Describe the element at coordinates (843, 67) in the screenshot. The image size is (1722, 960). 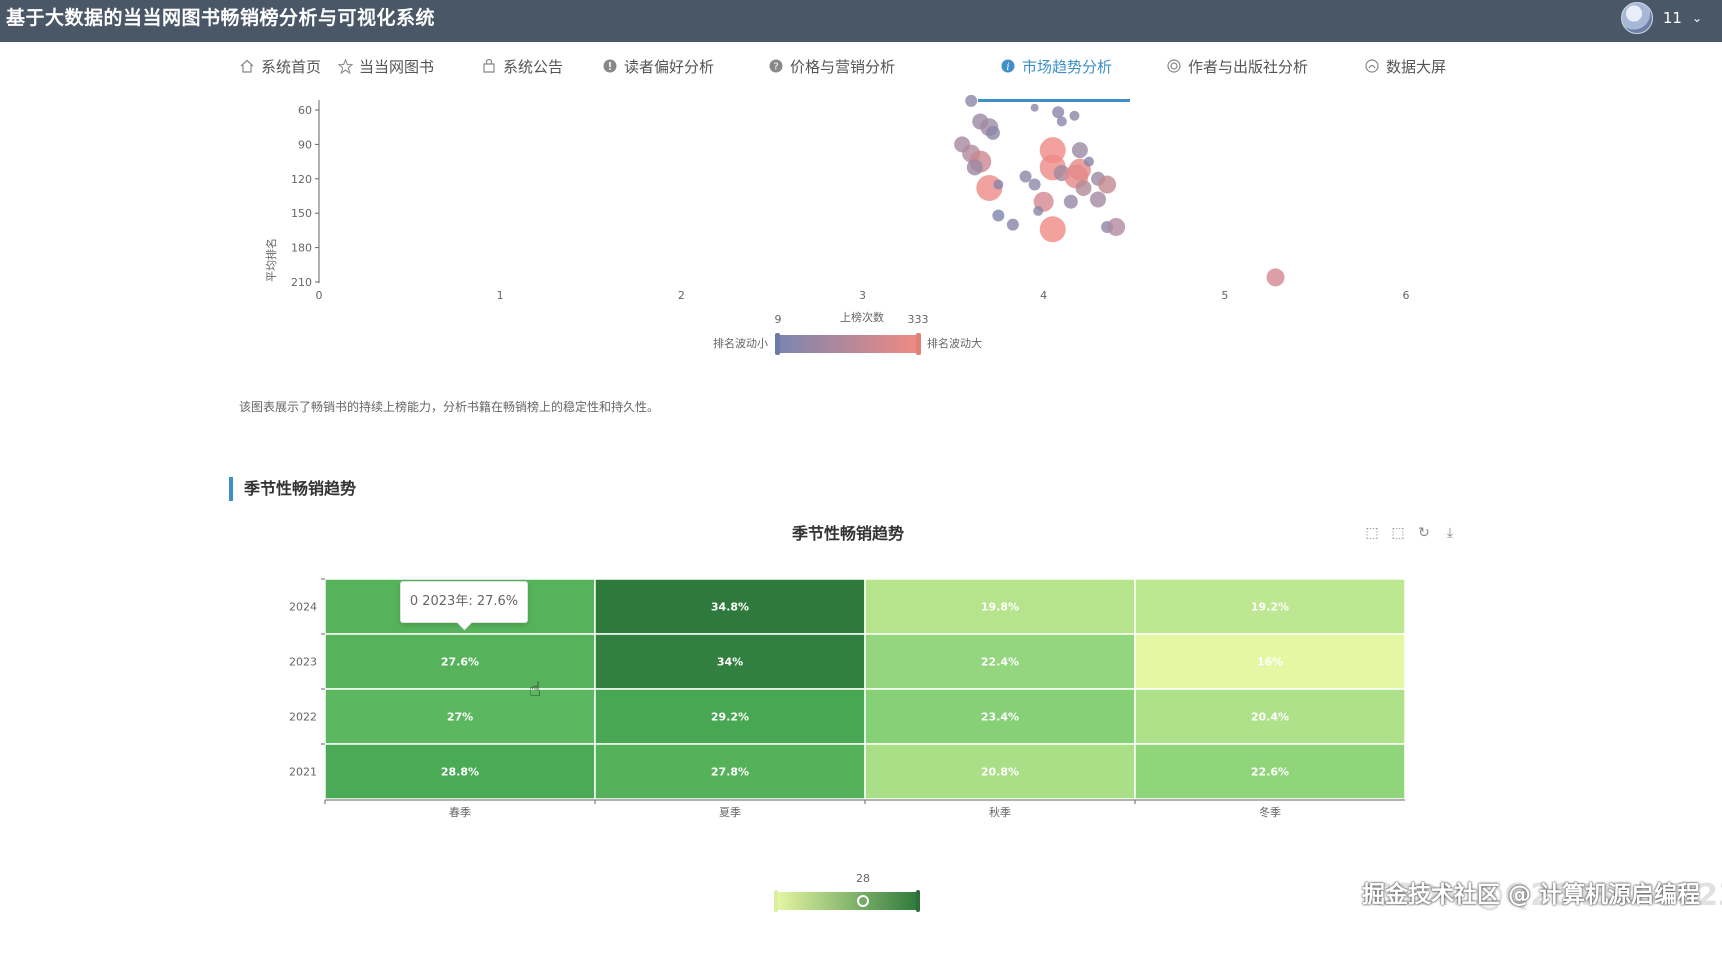
I see `tab-label: 价格与营销分析` at that location.